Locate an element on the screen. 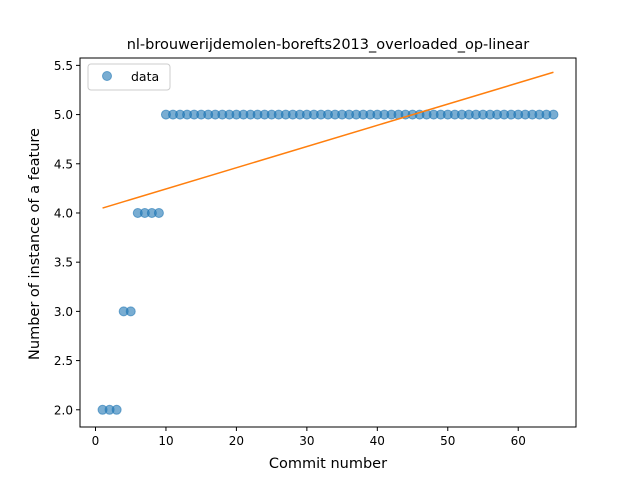 The width and height of the screenshot is (640, 480). y-tick-label: 5.5 is located at coordinates (63, 66).